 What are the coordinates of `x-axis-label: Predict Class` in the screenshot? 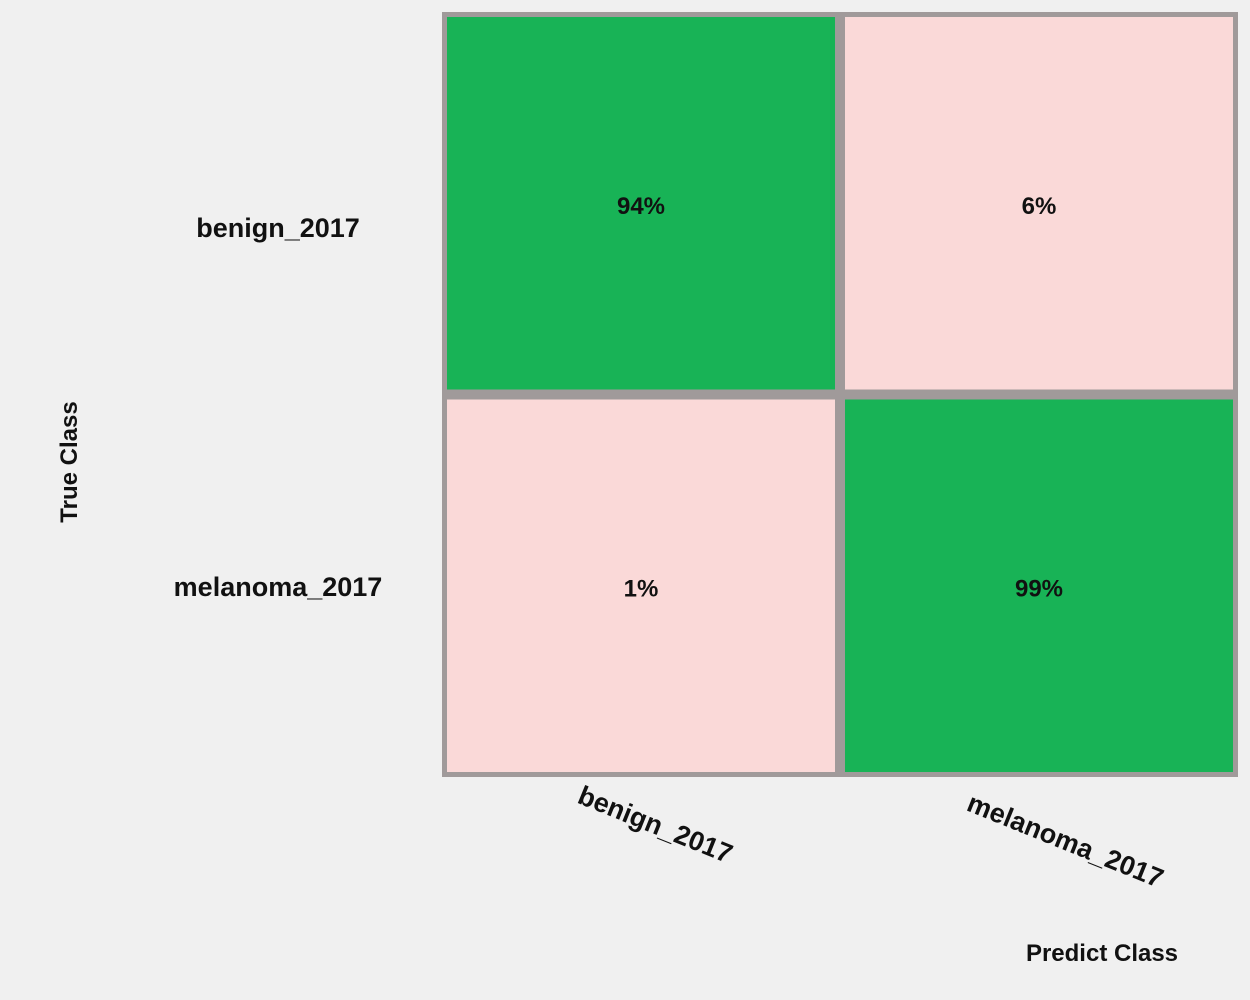 It's located at (1102, 953).